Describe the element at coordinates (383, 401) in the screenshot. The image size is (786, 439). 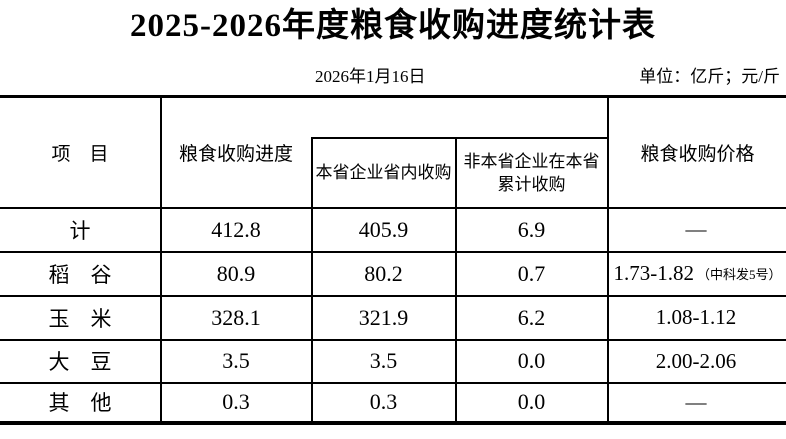
I see `cell-local-purchase: 0.3` at that location.